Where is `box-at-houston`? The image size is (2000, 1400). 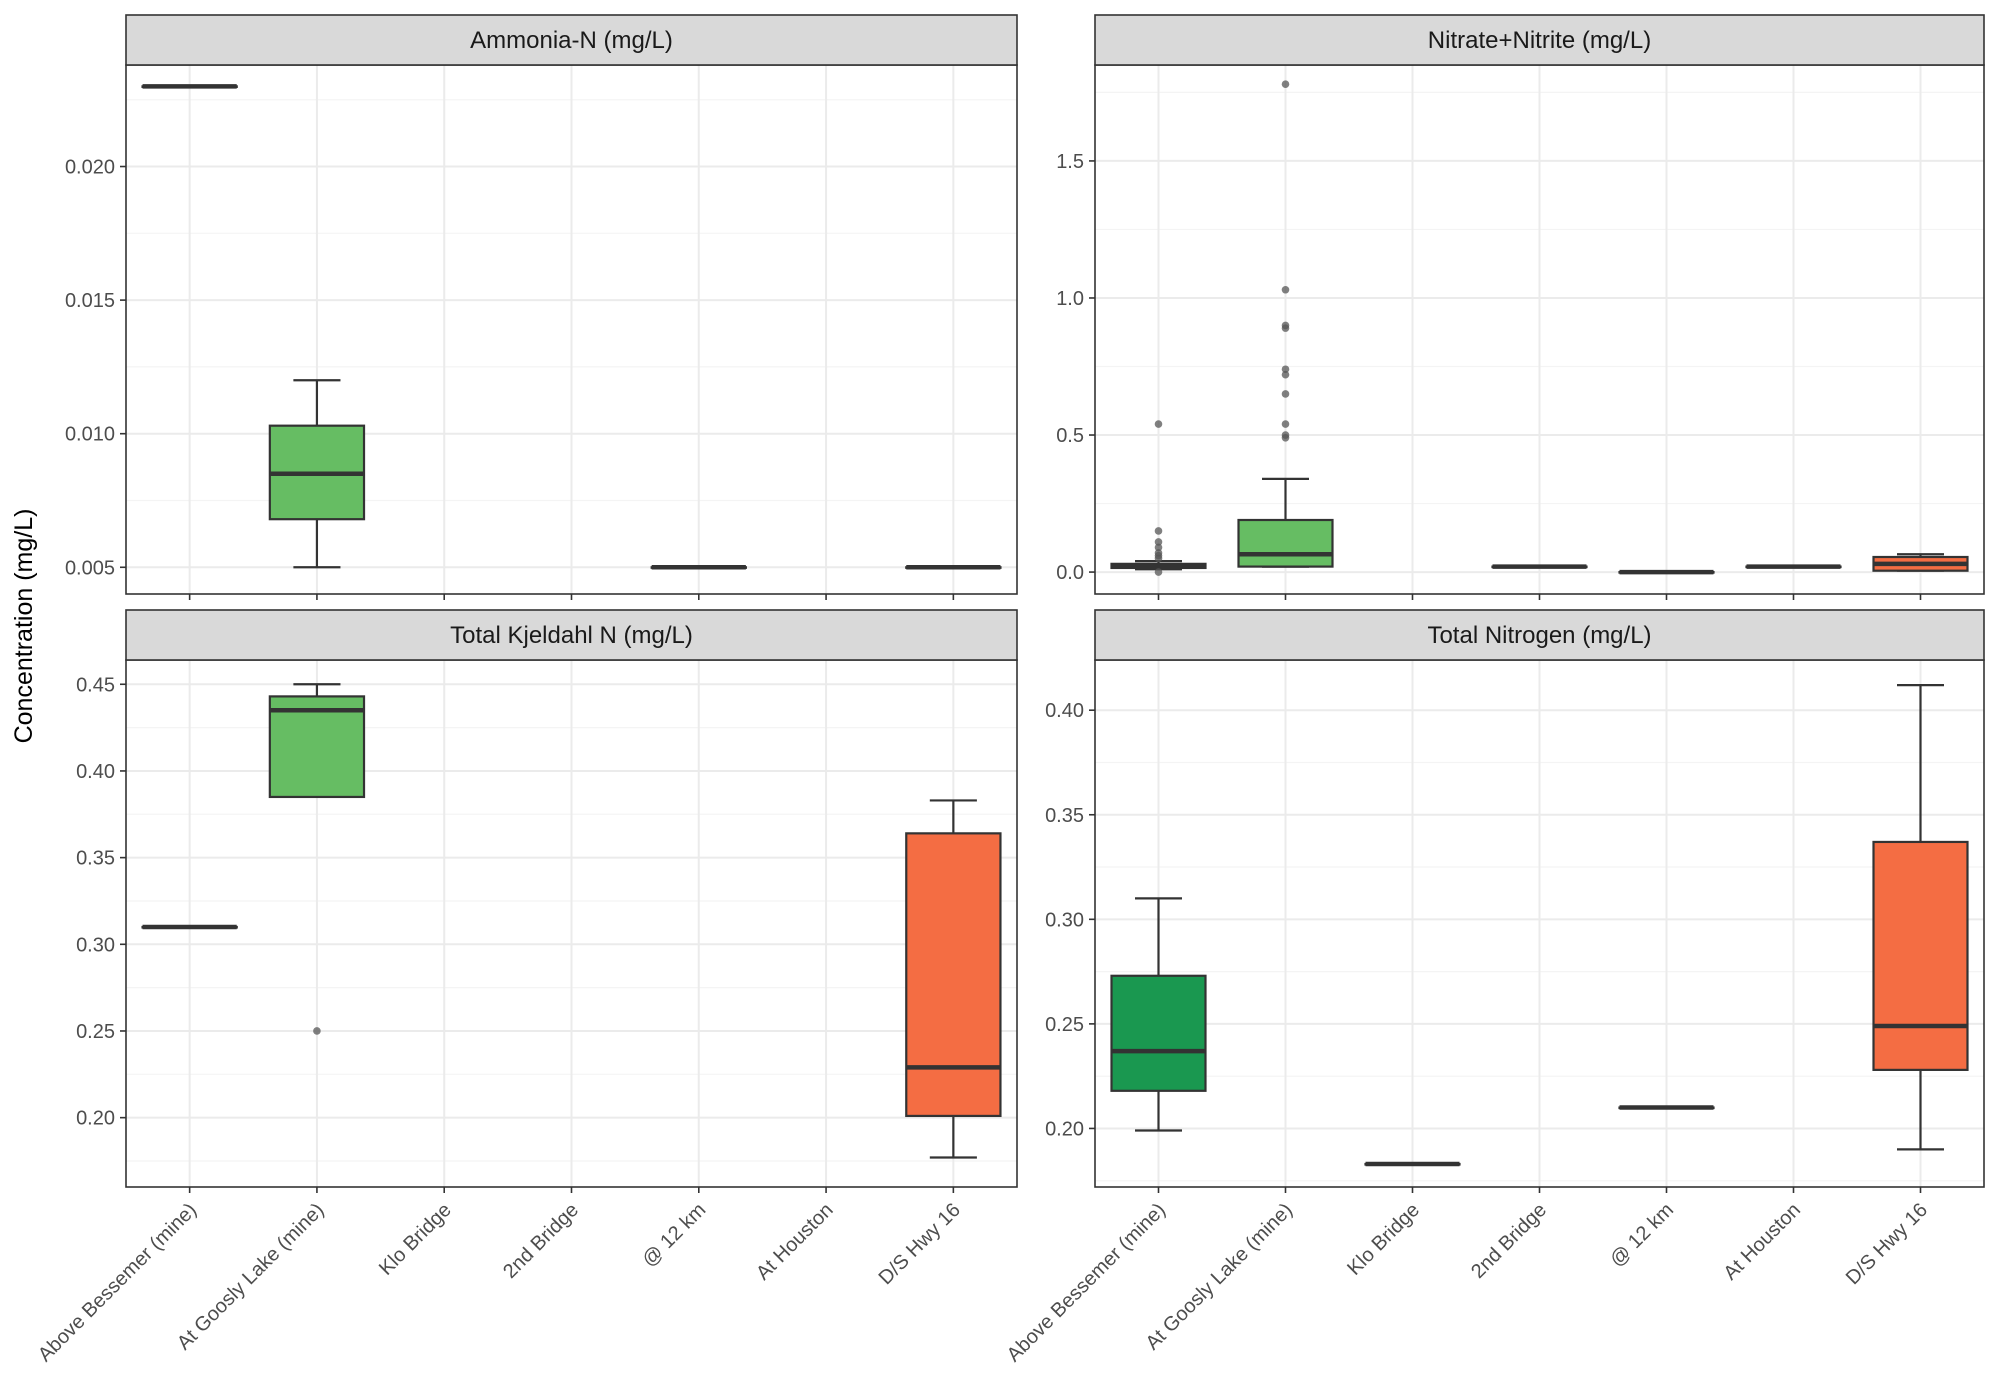
box-at-houston is located at coordinates (1793, 566).